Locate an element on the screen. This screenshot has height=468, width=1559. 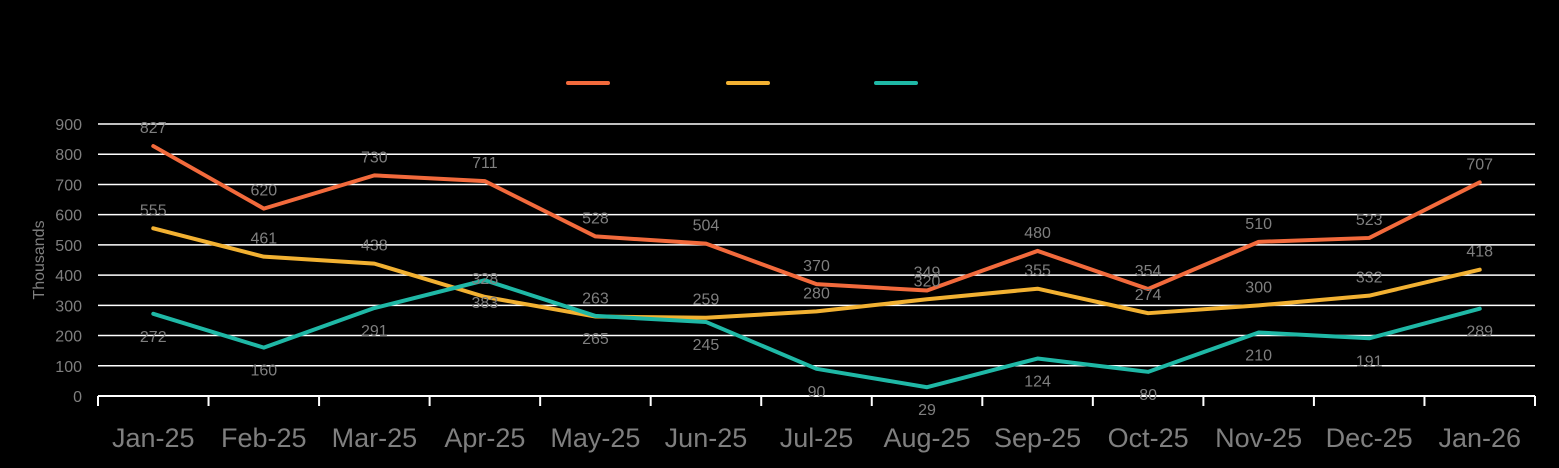
y-tick-label: 700 is located at coordinates (68, 185).